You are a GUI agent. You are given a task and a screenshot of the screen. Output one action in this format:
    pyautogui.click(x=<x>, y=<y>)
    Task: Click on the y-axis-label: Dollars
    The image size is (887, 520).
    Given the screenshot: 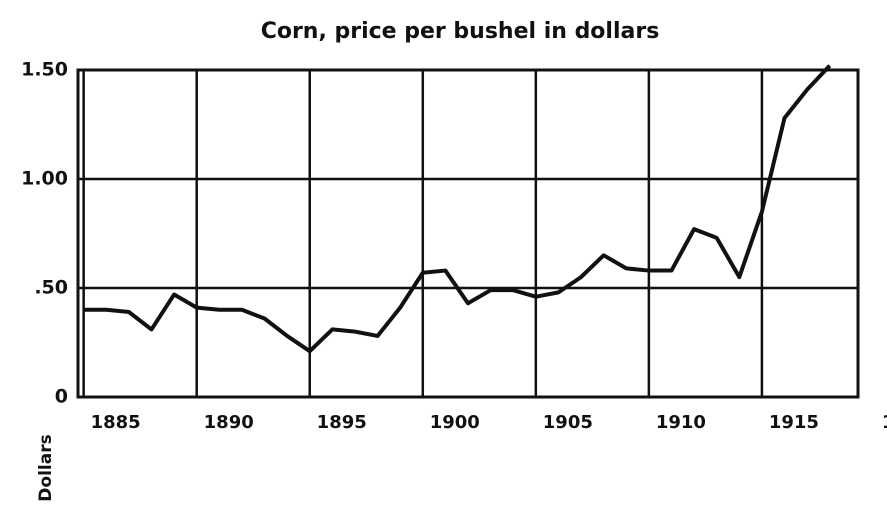 What is the action you would take?
    pyautogui.click(x=46, y=467)
    